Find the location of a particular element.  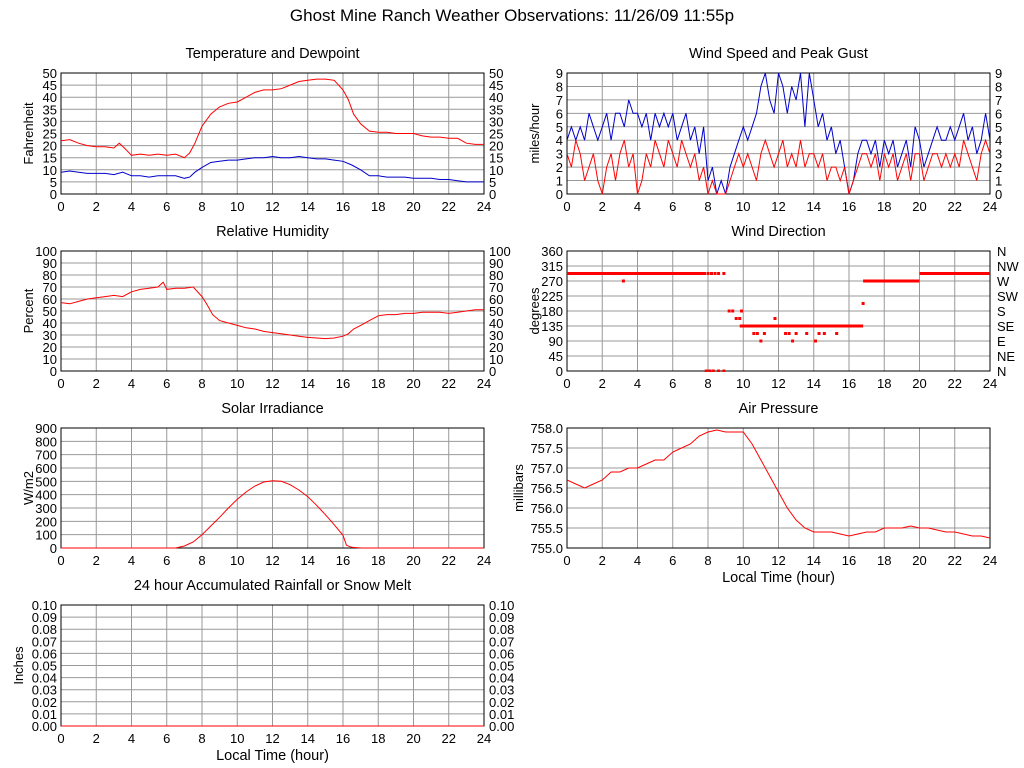

plot-frame is located at coordinates (778, 488).